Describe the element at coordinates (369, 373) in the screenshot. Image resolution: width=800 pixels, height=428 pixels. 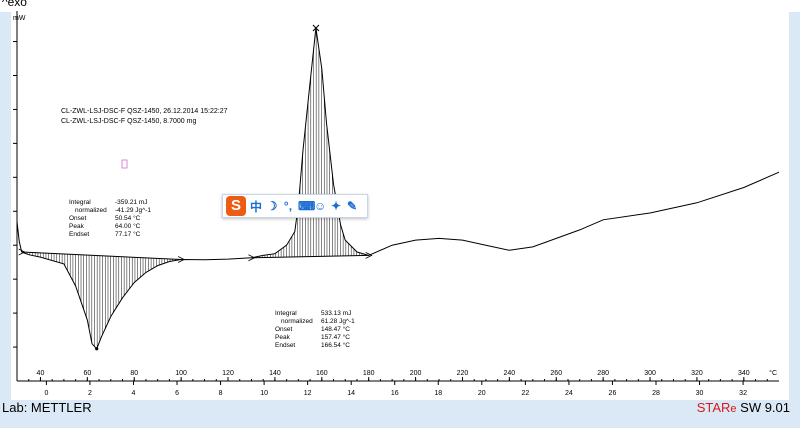
I see `temp-tick-label: 180` at that location.